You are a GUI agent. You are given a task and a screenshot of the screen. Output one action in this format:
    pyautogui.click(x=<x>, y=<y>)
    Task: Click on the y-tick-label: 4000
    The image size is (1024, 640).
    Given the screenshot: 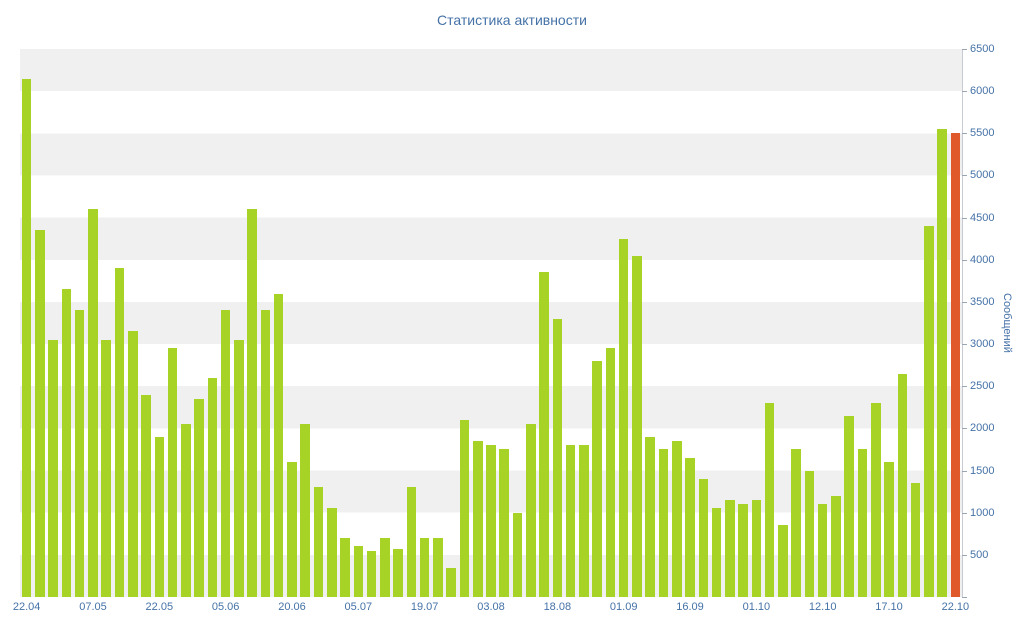 What is the action you would take?
    pyautogui.click(x=982, y=259)
    